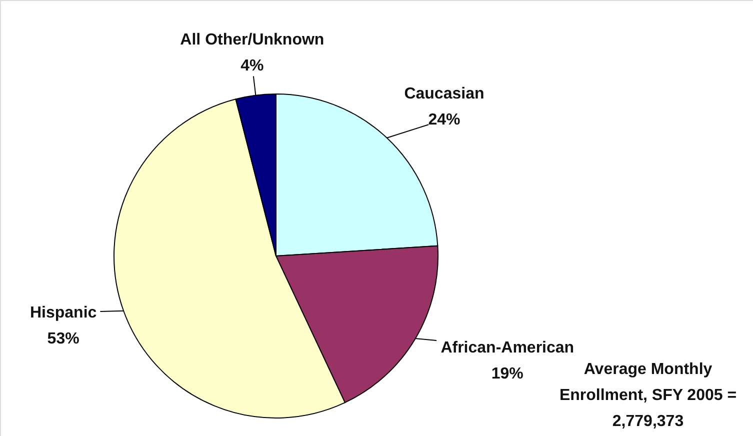 The width and height of the screenshot is (753, 436). What do you see at coordinates (507, 373) in the screenshot?
I see `data-label: 19%` at bounding box center [507, 373].